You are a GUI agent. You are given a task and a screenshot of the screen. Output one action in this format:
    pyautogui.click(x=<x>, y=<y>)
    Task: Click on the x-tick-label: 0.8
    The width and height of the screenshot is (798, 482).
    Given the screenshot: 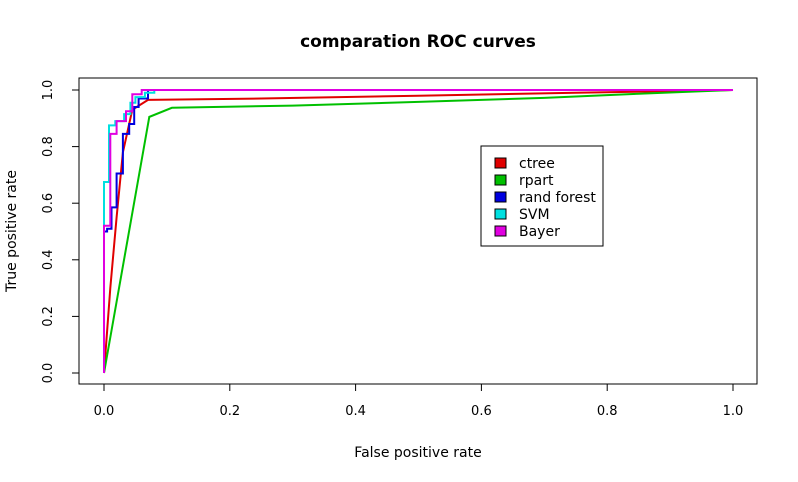 What is the action you would take?
    pyautogui.click(x=607, y=411)
    